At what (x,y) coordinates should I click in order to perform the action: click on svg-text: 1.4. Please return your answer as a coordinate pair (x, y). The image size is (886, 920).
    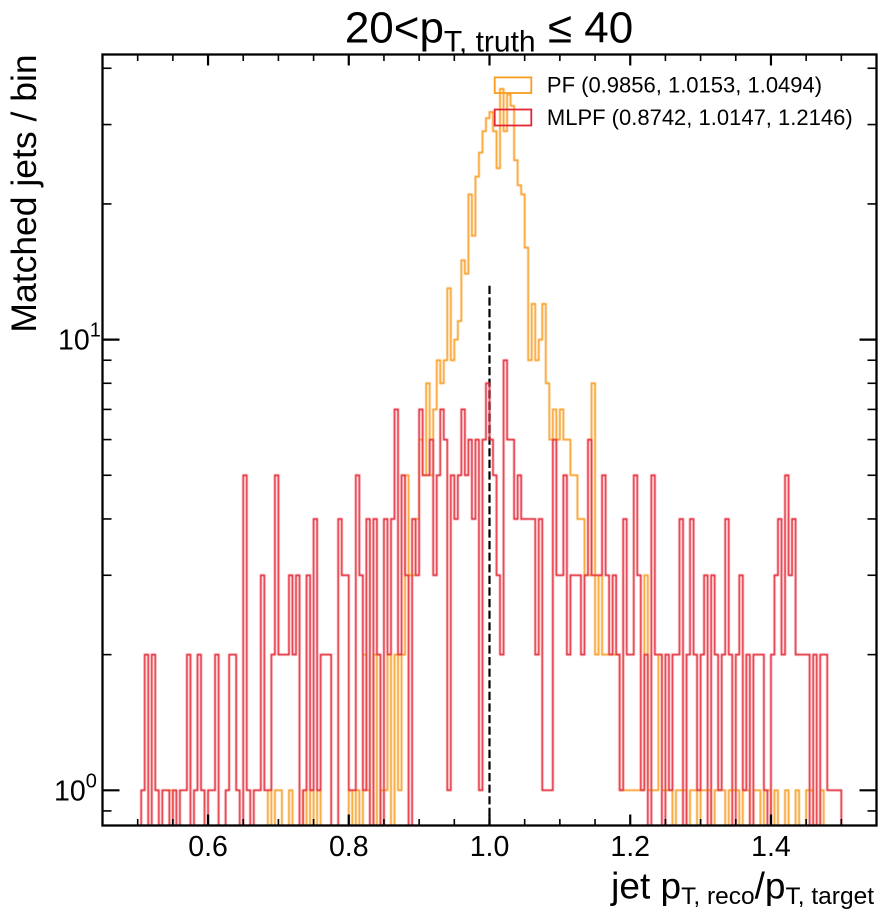
    Looking at the image, I should click on (771, 847).